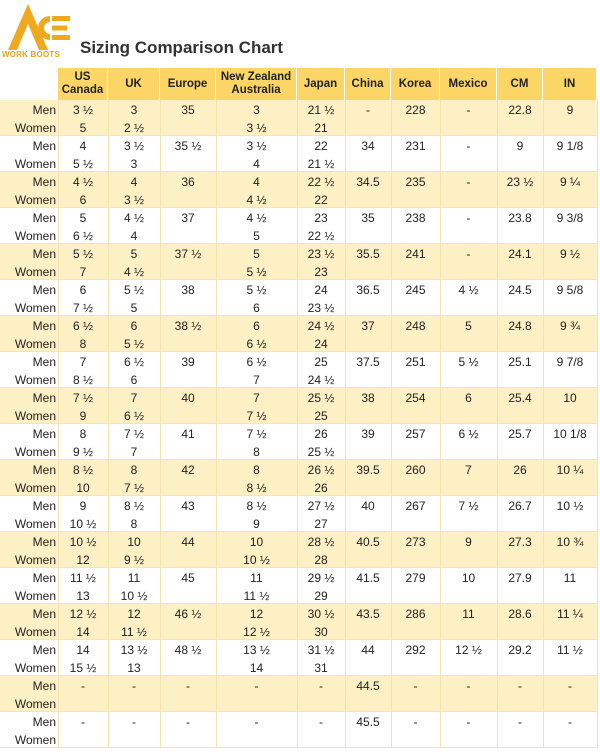 This screenshot has width=600, height=752. What do you see at coordinates (321, 109) in the screenshot?
I see `men-size: 21 ½` at bounding box center [321, 109].